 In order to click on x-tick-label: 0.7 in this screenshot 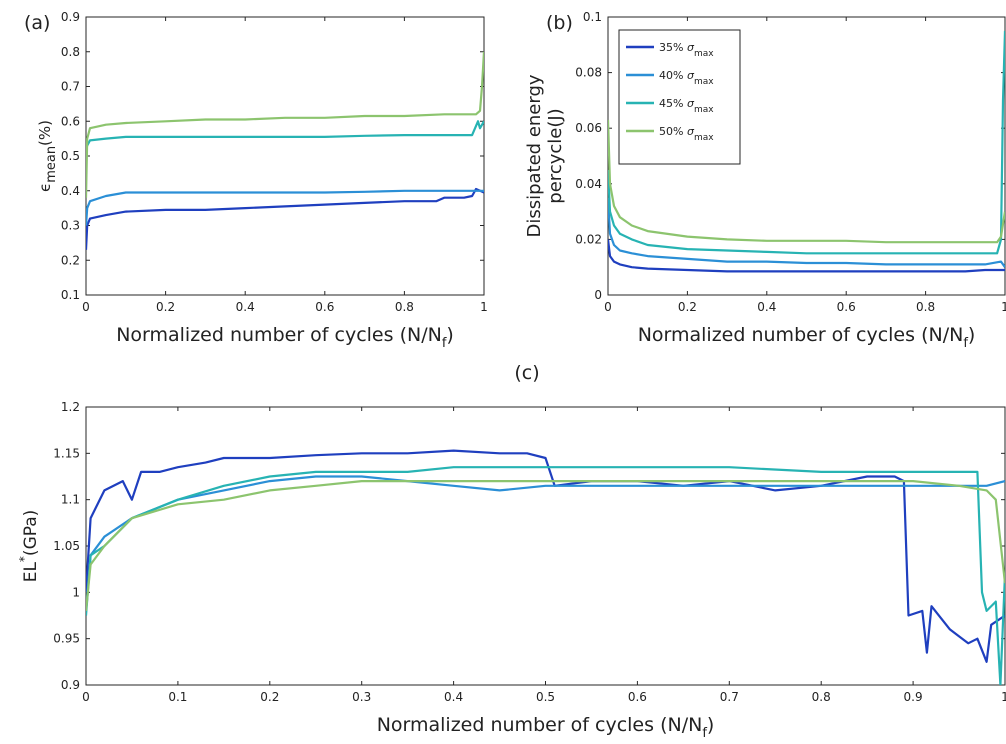, I will do `click(729, 697)`.